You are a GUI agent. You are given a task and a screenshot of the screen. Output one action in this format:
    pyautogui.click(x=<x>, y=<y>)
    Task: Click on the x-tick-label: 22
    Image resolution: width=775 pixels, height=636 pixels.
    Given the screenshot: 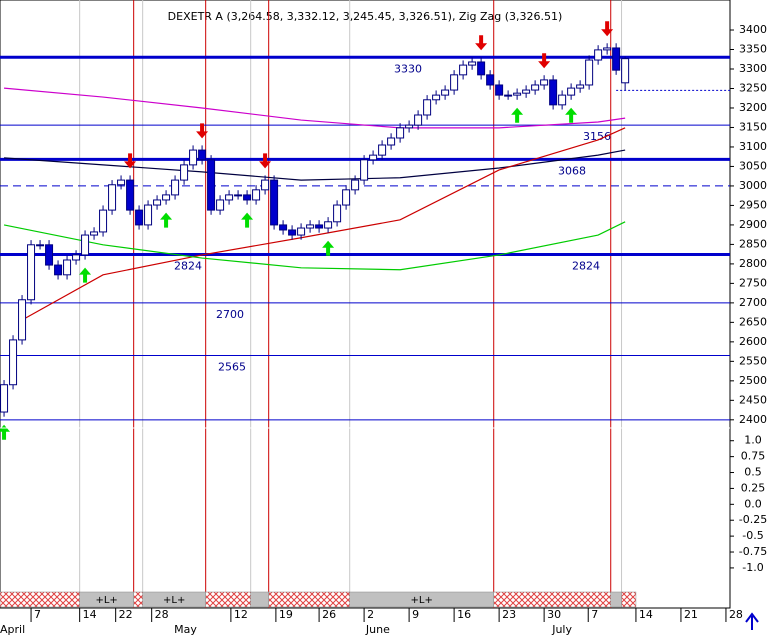 What is the action you would take?
    pyautogui.click(x=126, y=614)
    